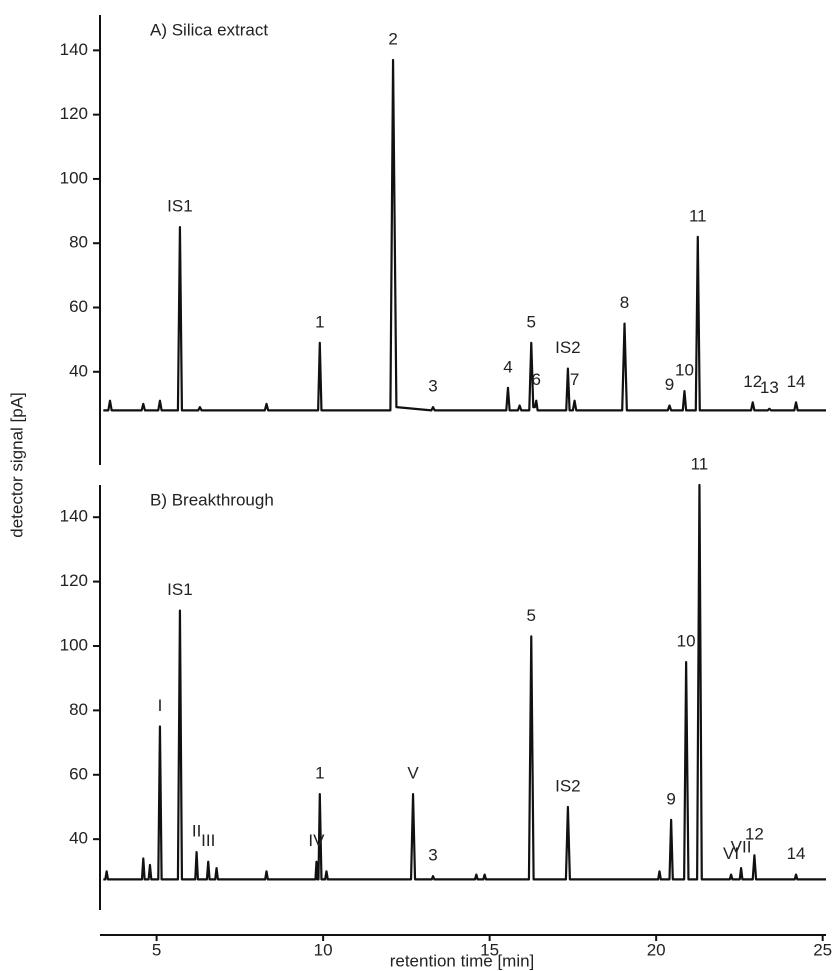 This screenshot has width=839, height=971. I want to click on peak-label: I, so click(160, 705).